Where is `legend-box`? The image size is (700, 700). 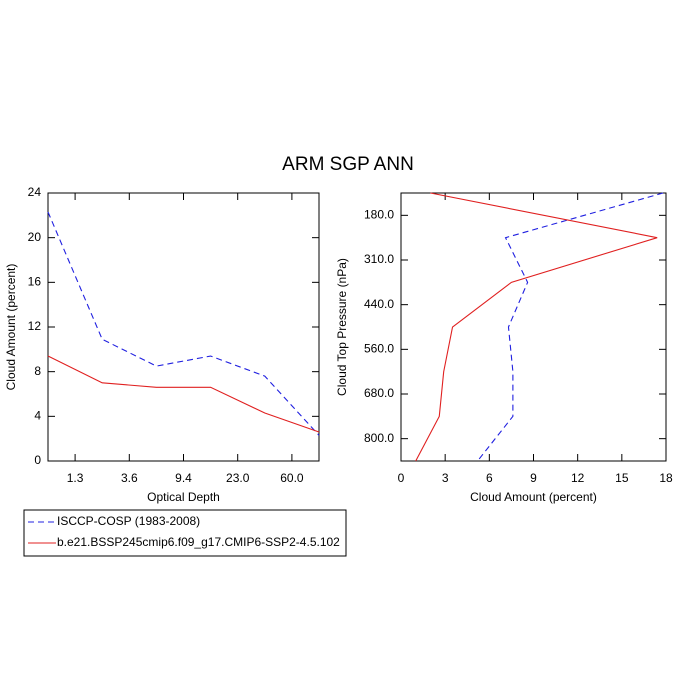 legend-box is located at coordinates (185, 533).